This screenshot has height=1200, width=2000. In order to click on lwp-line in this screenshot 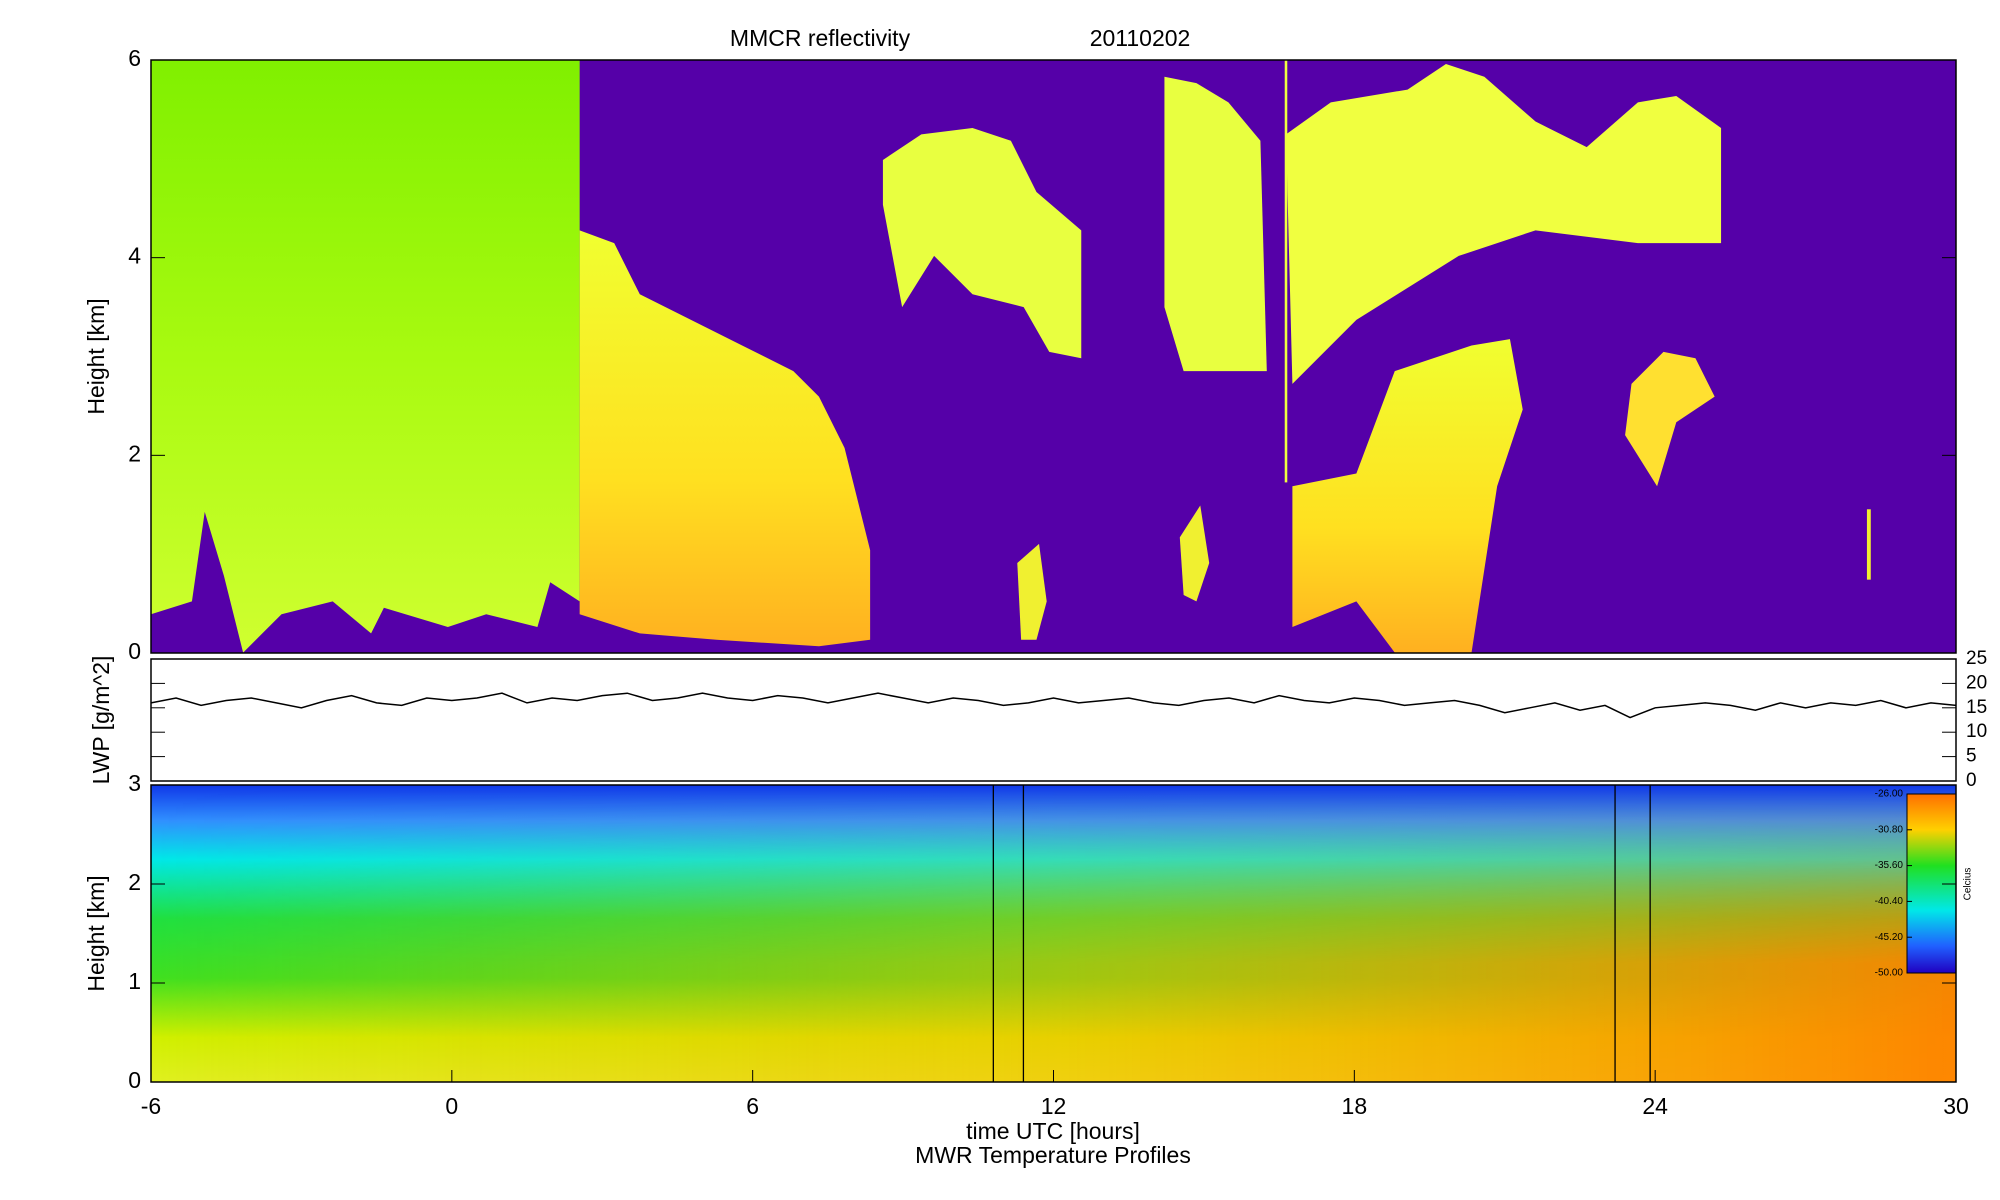, I will do `click(1053, 705)`.